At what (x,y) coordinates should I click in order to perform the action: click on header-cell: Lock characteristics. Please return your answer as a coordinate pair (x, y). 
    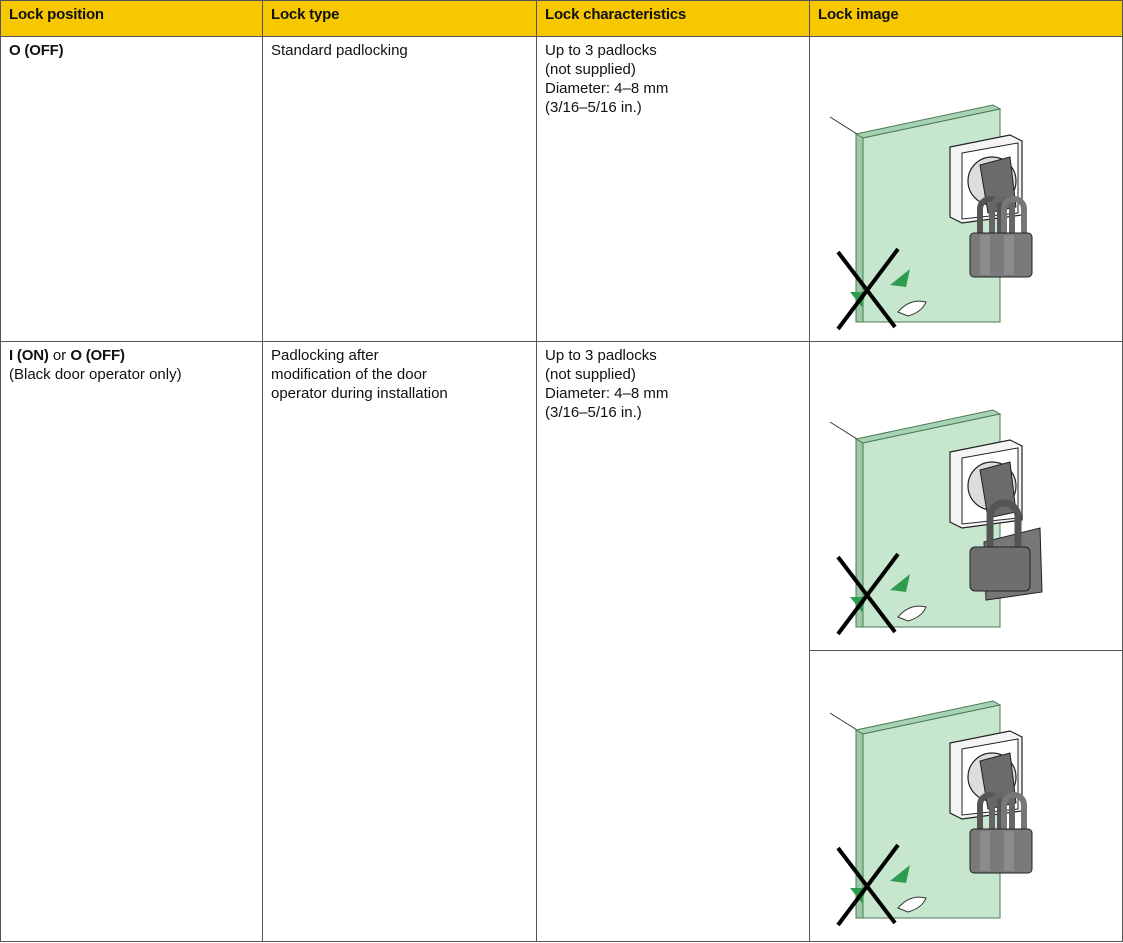
    Looking at the image, I should click on (673, 18).